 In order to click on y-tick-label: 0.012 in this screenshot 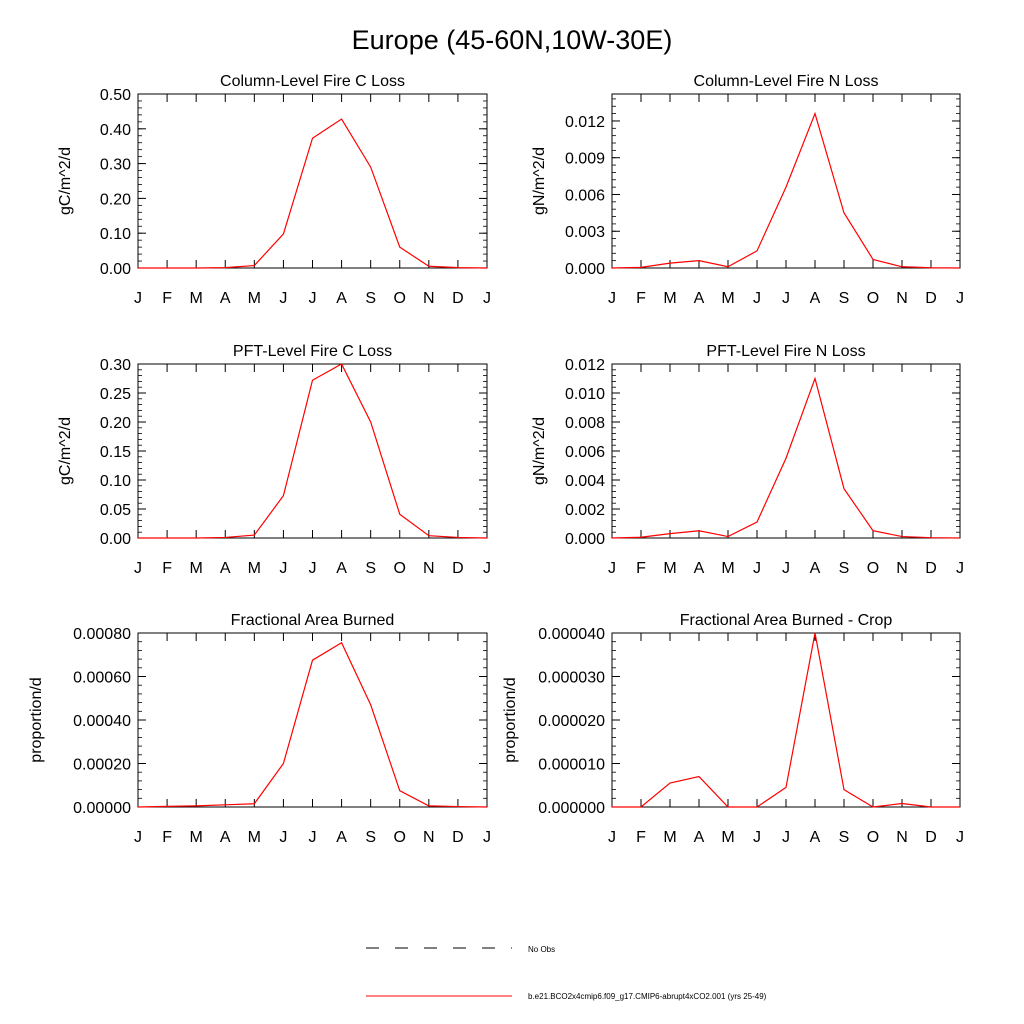, I will do `click(585, 122)`.